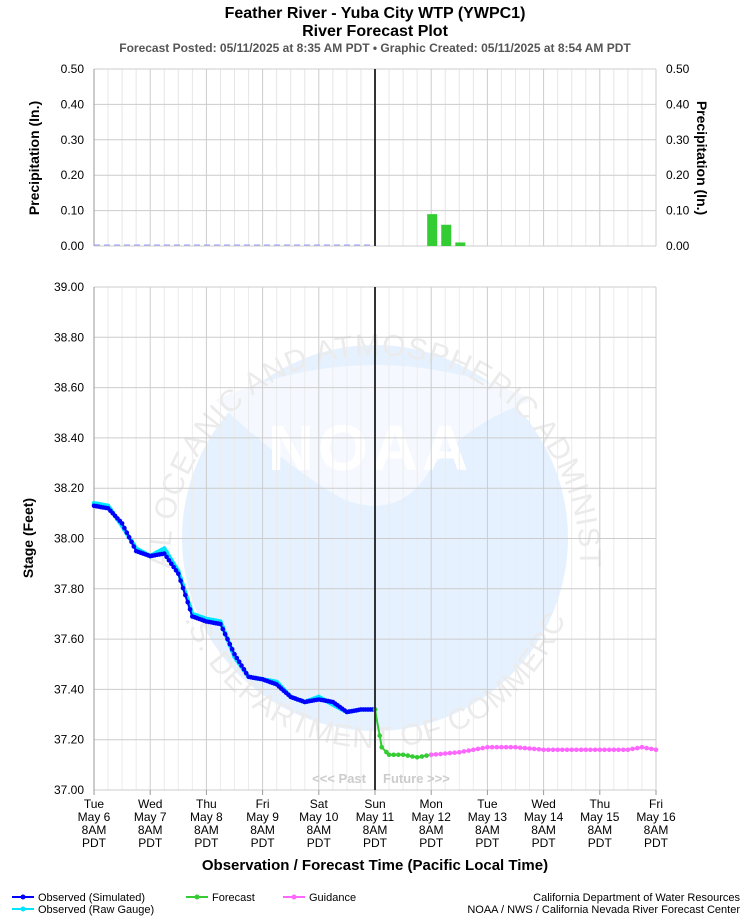 The width and height of the screenshot is (750, 920). I want to click on precip-ytick-right: 0.50, so click(678, 69).